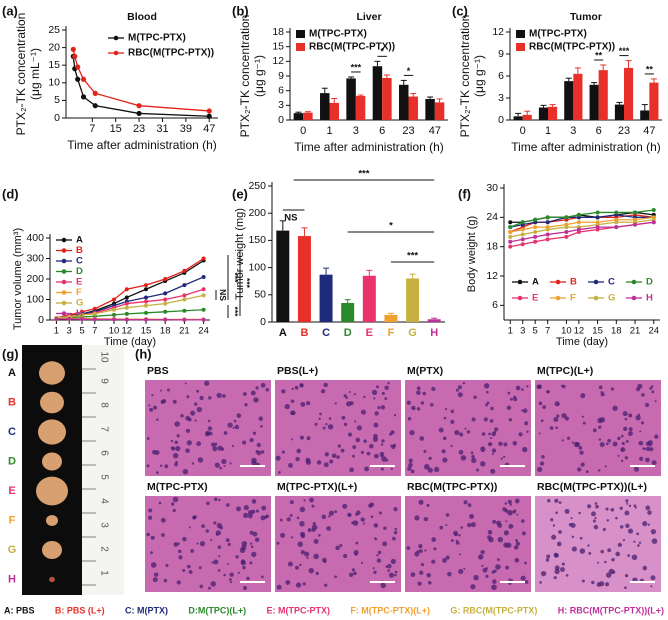 The width and height of the screenshot is (668, 620). Describe the element at coordinates (369, 333) in the screenshot. I see `x-tick-label: E` at that location.